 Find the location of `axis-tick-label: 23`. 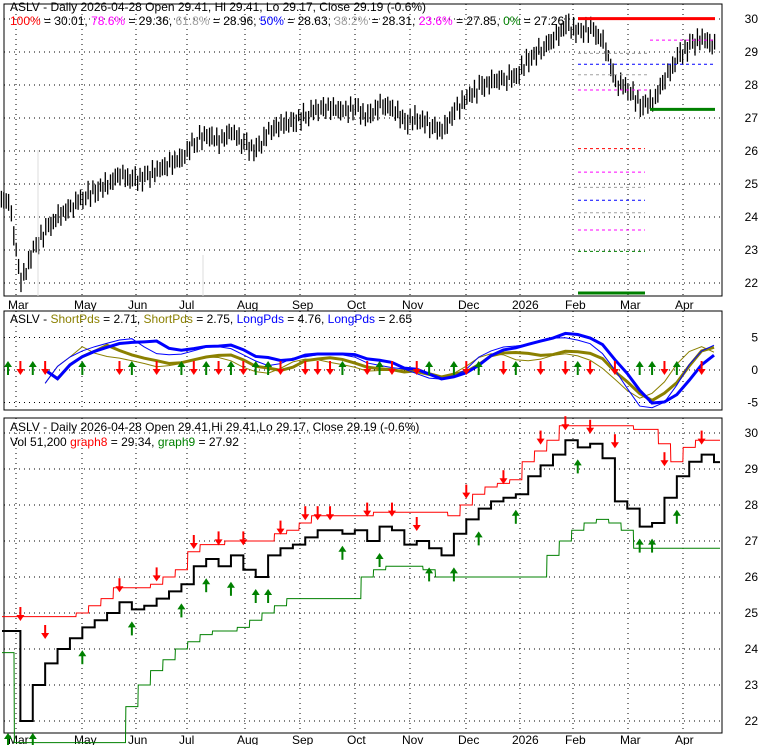

axis-tick-label: 23 is located at coordinates (752, 685).